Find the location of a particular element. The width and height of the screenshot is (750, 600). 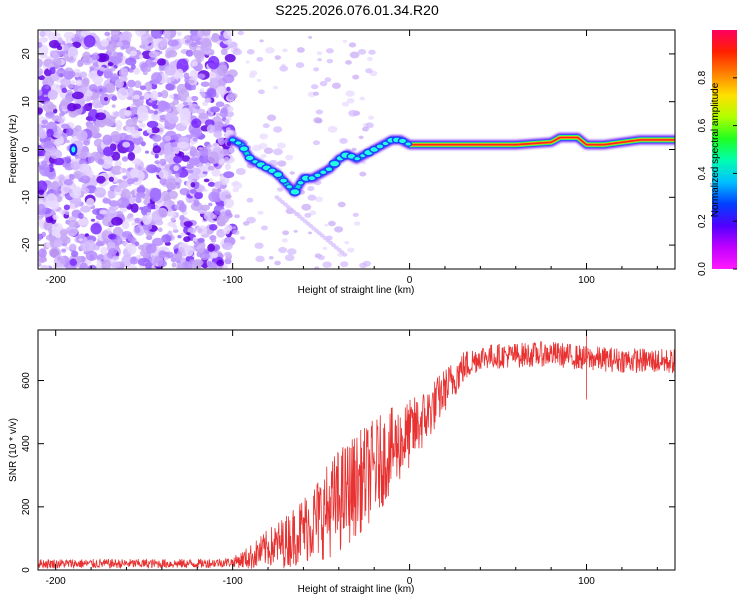

spectrogram-x-tick-label: 0 is located at coordinates (410, 280).